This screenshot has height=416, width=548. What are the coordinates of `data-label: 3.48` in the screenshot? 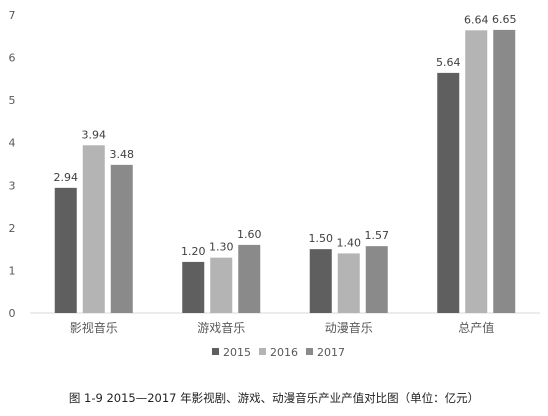 It's located at (122, 154).